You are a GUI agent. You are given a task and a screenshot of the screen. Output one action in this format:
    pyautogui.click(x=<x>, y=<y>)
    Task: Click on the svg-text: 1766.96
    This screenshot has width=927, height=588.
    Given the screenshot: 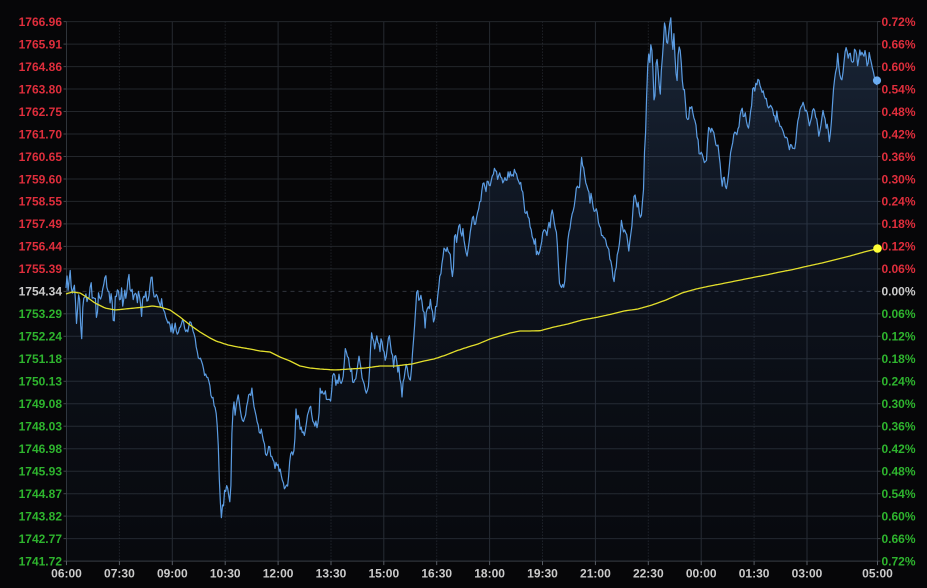 What is the action you would take?
    pyautogui.click(x=41, y=22)
    